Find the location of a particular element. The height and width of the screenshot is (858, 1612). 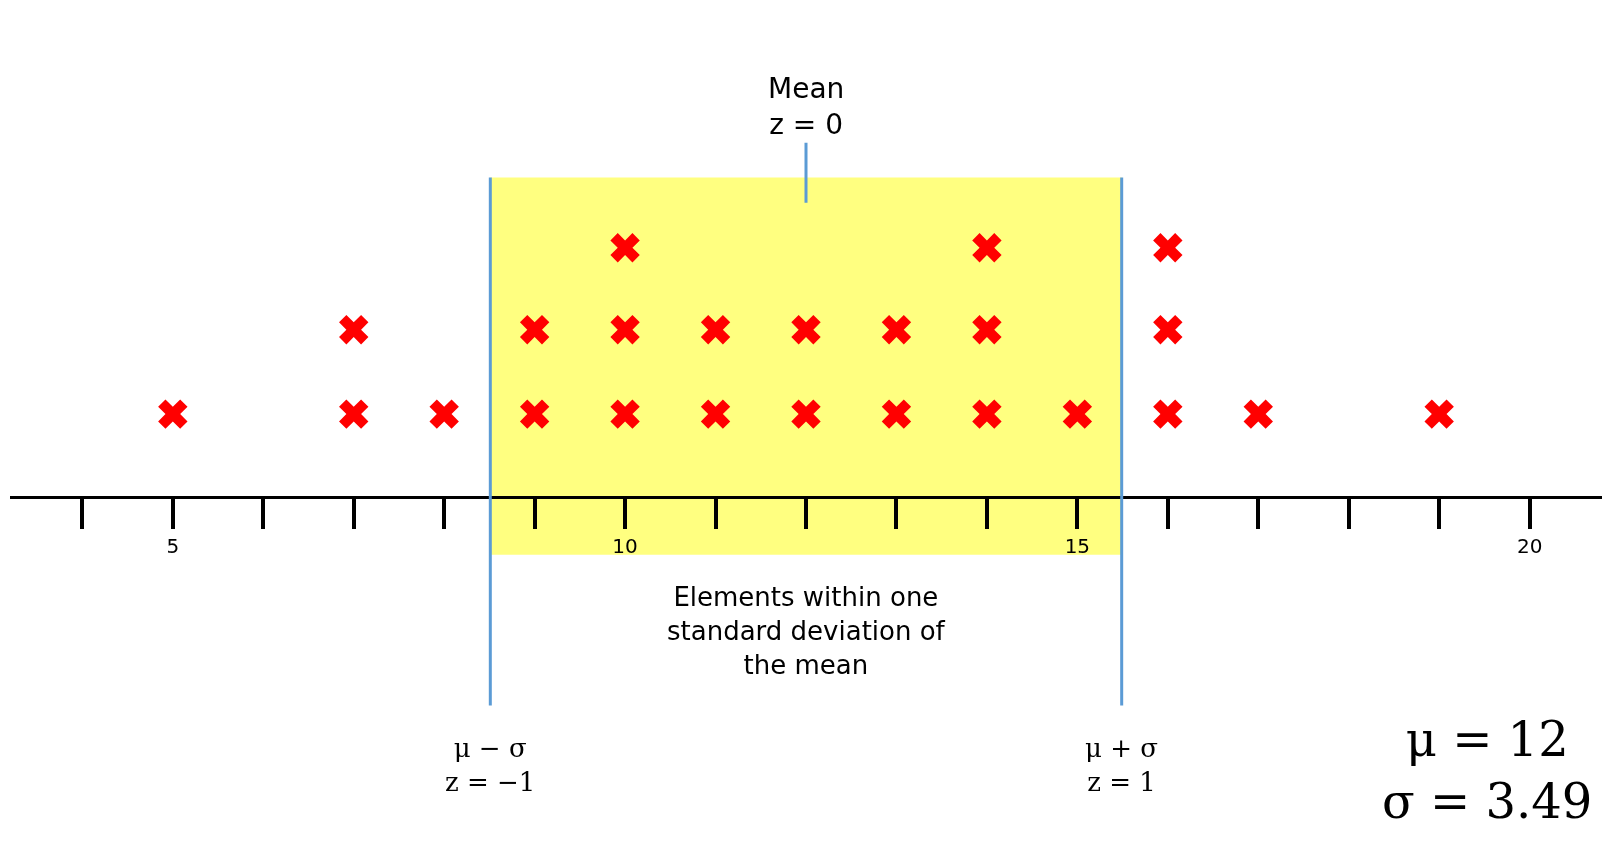

x-tick-label: 5 is located at coordinates (173, 546).